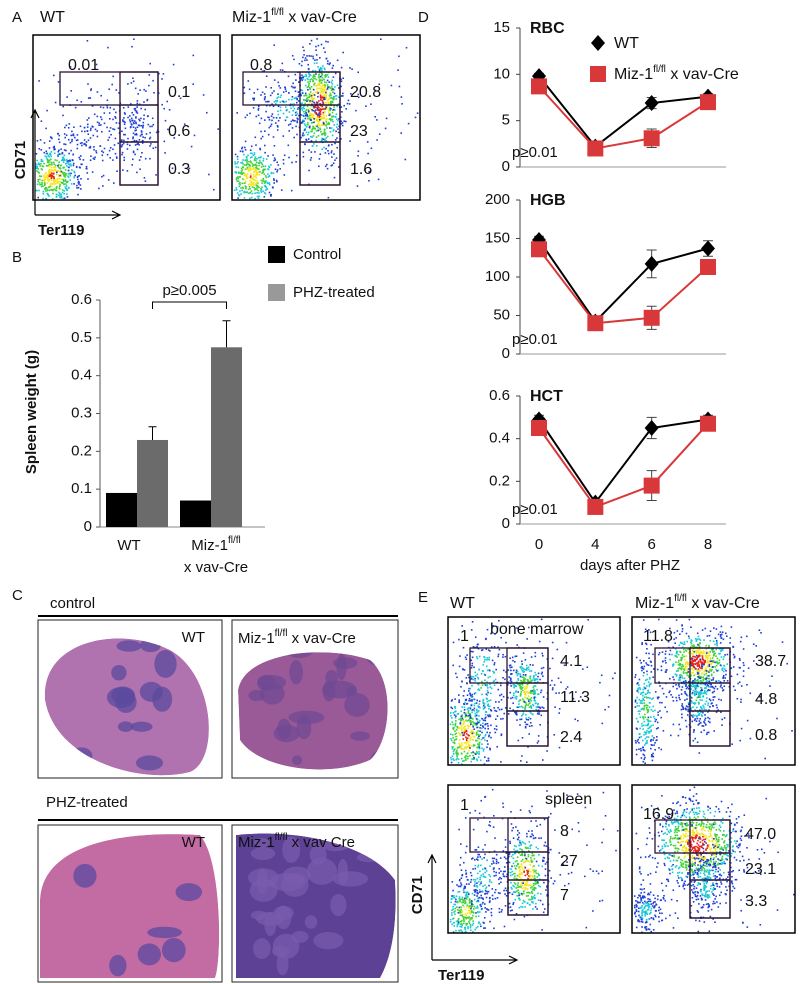  I want to click on superscript: fl/fl, so click(281, 633).